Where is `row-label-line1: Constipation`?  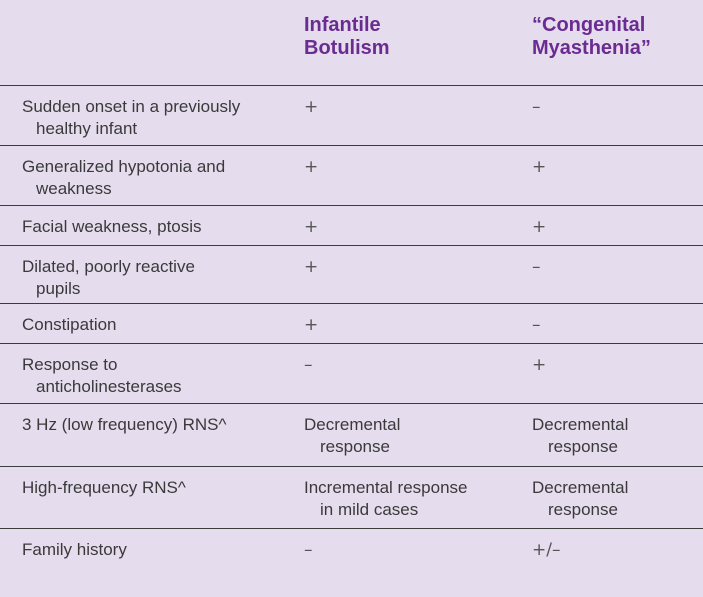 row-label-line1: Constipation is located at coordinates (69, 324).